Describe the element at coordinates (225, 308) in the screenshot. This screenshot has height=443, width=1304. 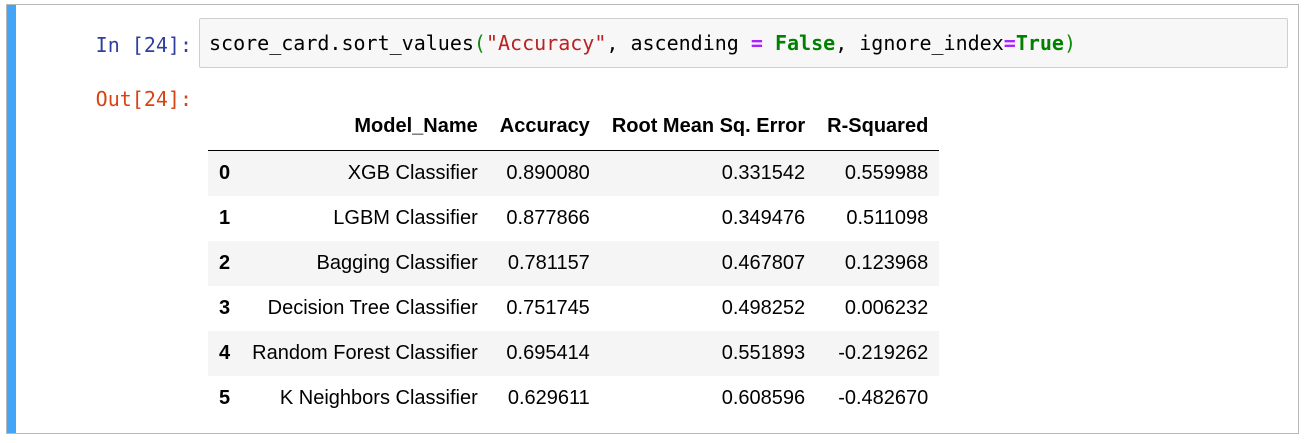
I see `row-index: 3` at that location.